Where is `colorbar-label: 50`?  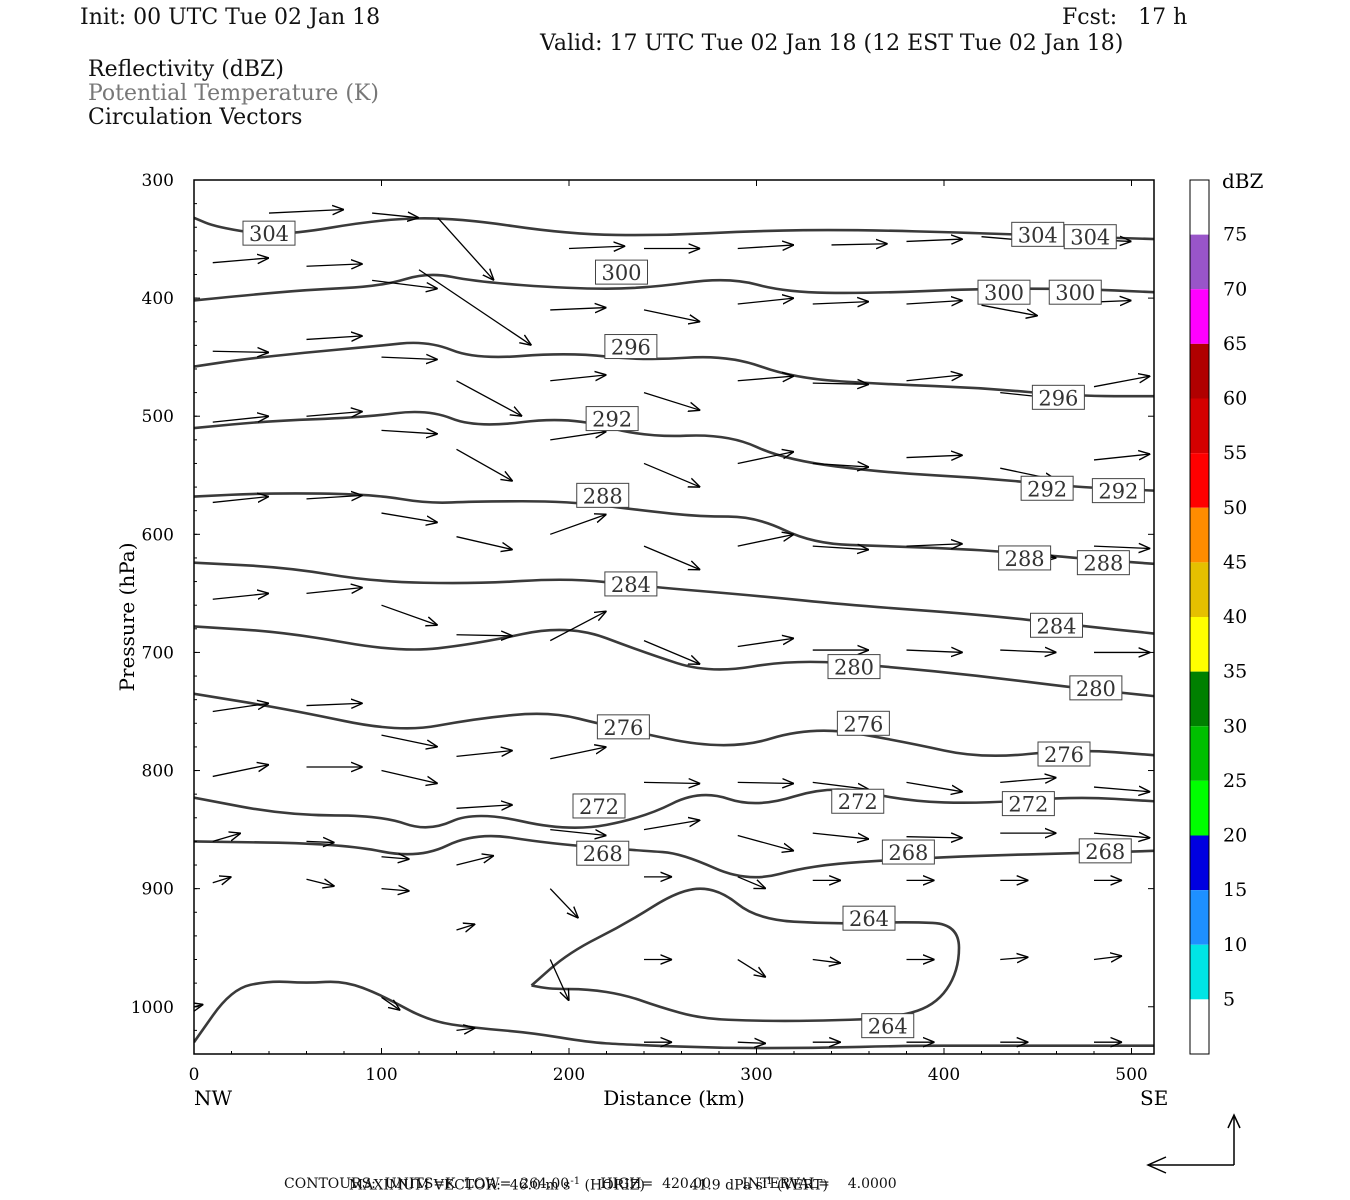 colorbar-label: 50 is located at coordinates (1235, 508).